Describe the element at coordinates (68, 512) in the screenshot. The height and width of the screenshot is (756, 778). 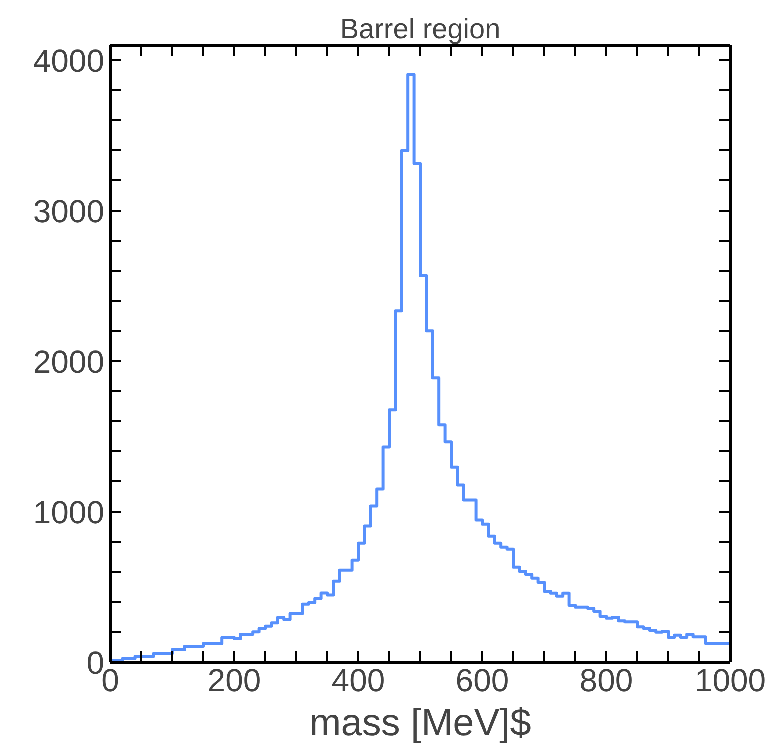
I see `y-tick-label: 1000` at that location.